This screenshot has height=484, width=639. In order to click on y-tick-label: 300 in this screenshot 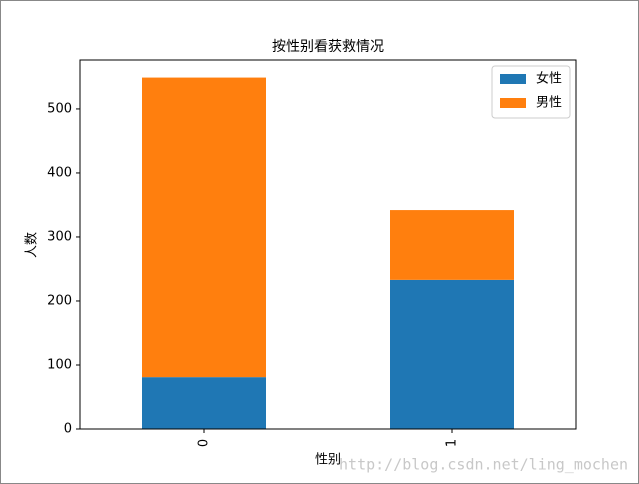, I will do `click(59, 236)`.